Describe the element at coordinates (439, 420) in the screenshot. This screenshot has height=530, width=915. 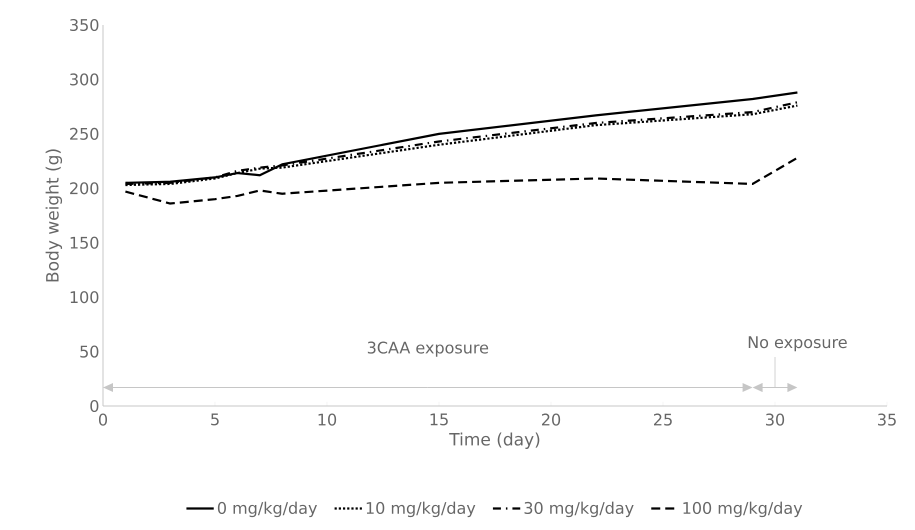
I see `x-tick-label: 15` at that location.